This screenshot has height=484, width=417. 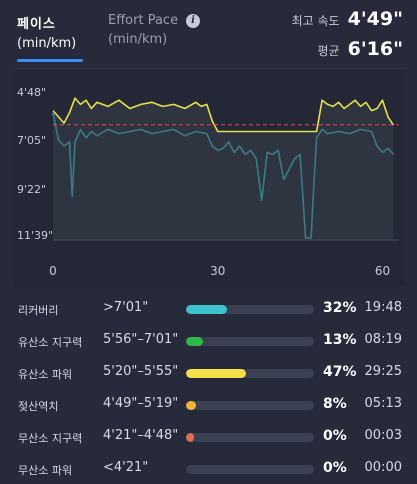 What do you see at coordinates (45, 470) in the screenshot?
I see `zone-name: 무산소 파워` at bounding box center [45, 470].